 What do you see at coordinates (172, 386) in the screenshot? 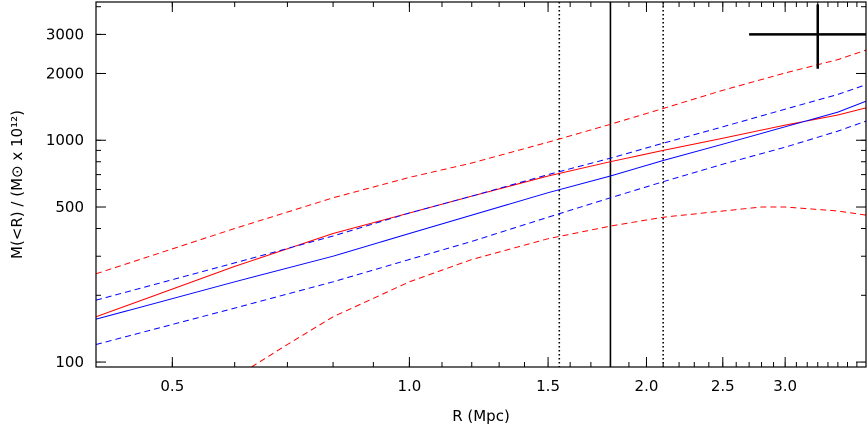
I see `x-tick-label: 0.5` at bounding box center [172, 386].